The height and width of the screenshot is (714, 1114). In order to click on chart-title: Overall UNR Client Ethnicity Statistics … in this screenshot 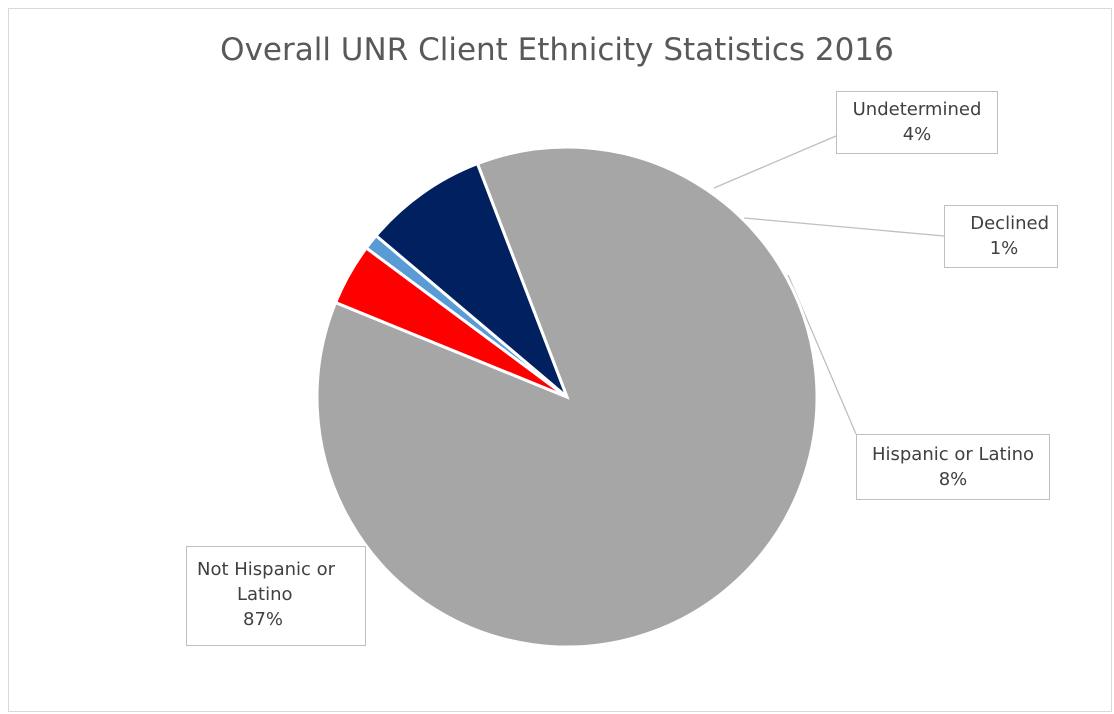, I will do `click(557, 50)`.